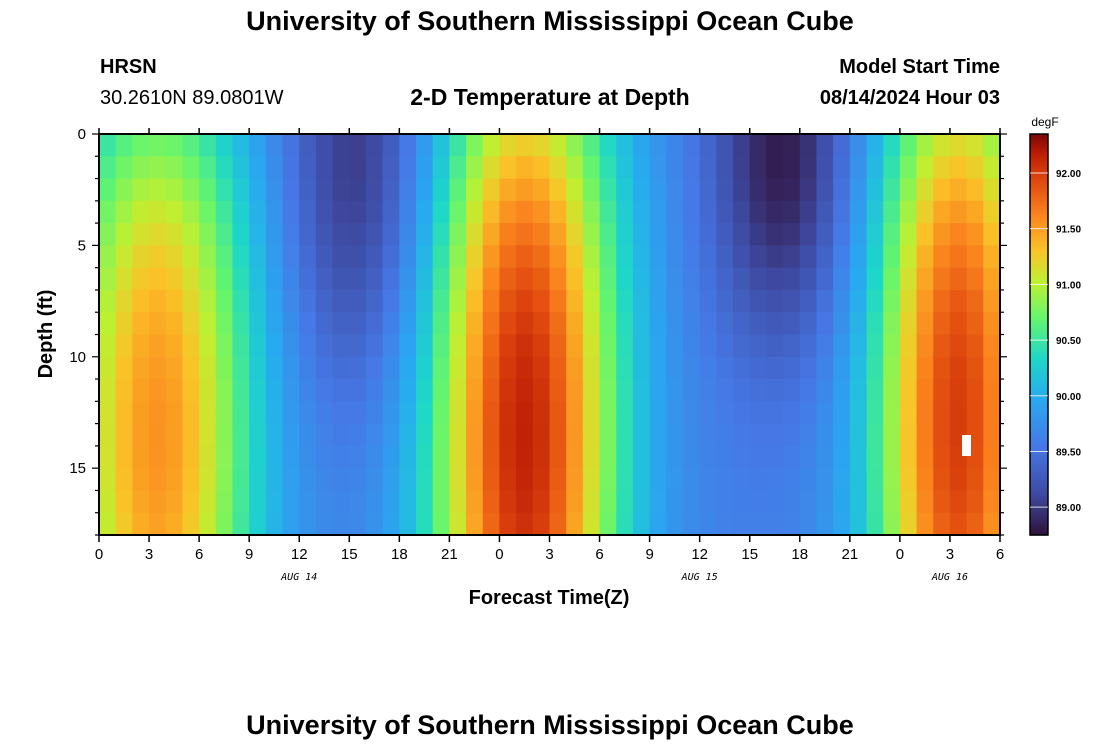 The height and width of the screenshot is (750, 1100). Describe the element at coordinates (599, 554) in the screenshot. I see `x-tick-label: 6` at that location.